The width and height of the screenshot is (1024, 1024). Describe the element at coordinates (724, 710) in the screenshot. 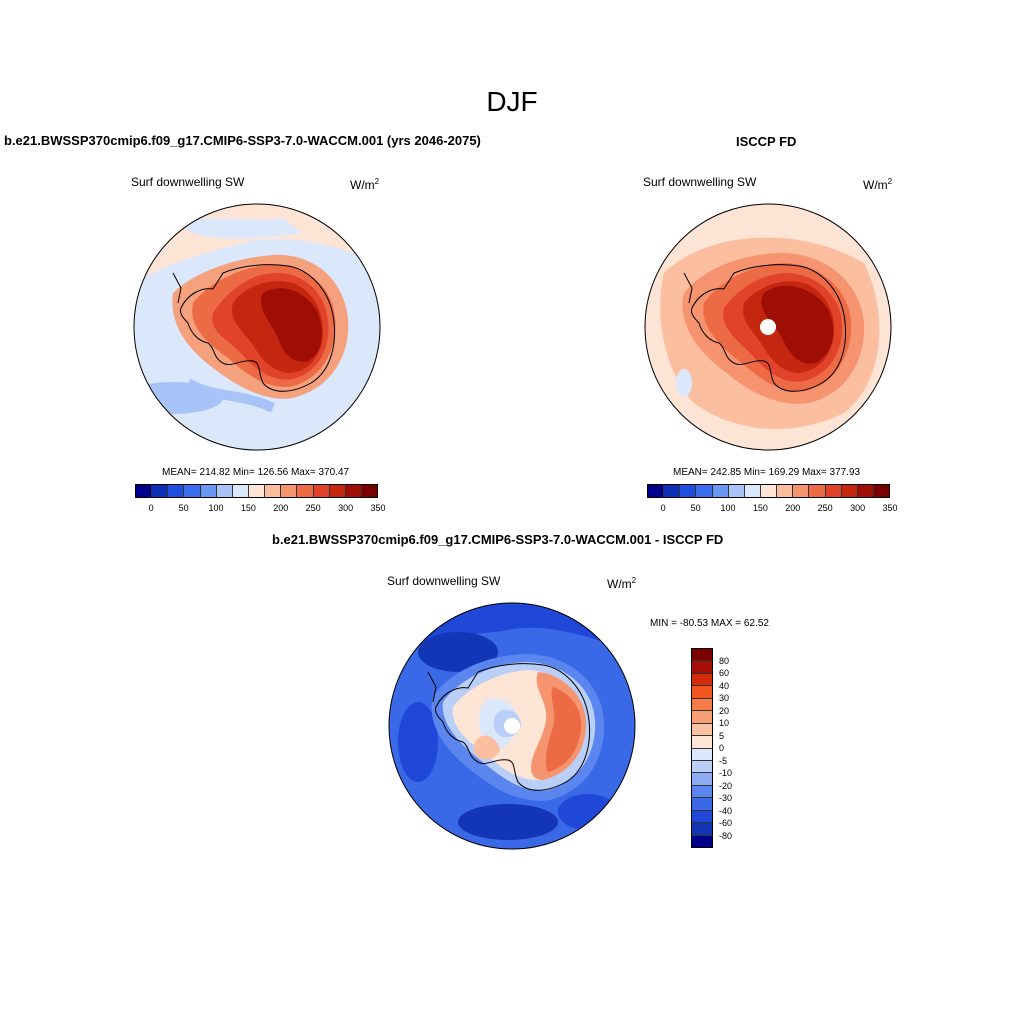

I see `colorbar-tick-label: 20` at that location.